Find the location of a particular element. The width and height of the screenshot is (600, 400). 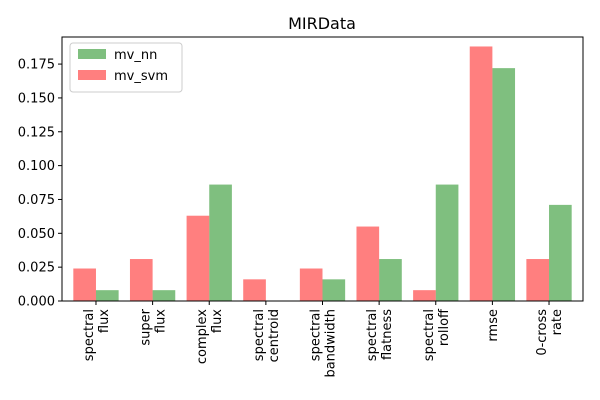

x-tick-label-2: complexflux is located at coordinates (210, 336).